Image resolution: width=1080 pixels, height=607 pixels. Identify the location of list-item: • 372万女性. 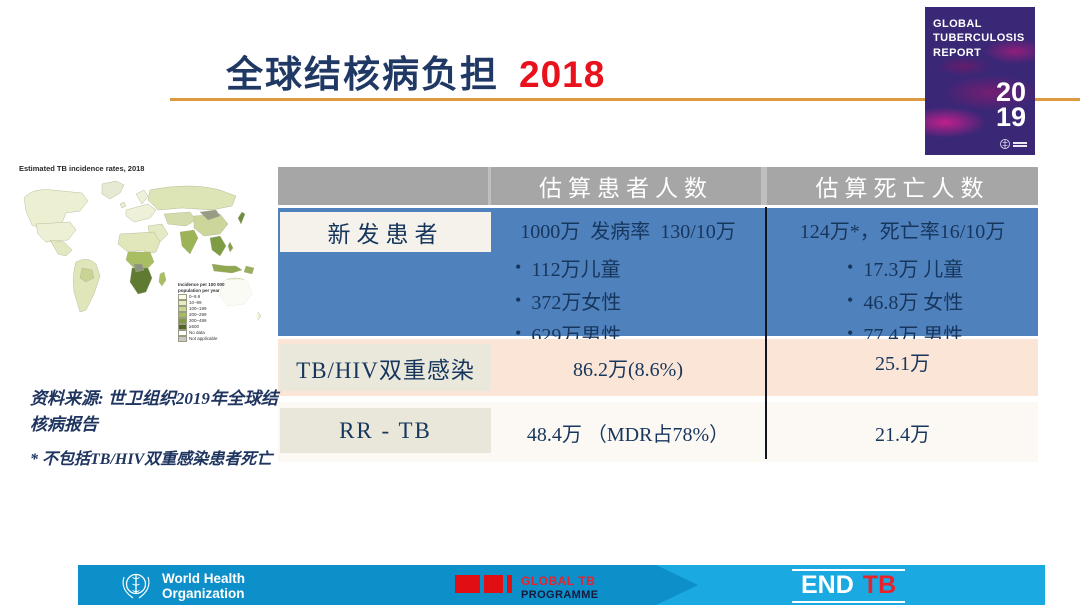
(568, 302).